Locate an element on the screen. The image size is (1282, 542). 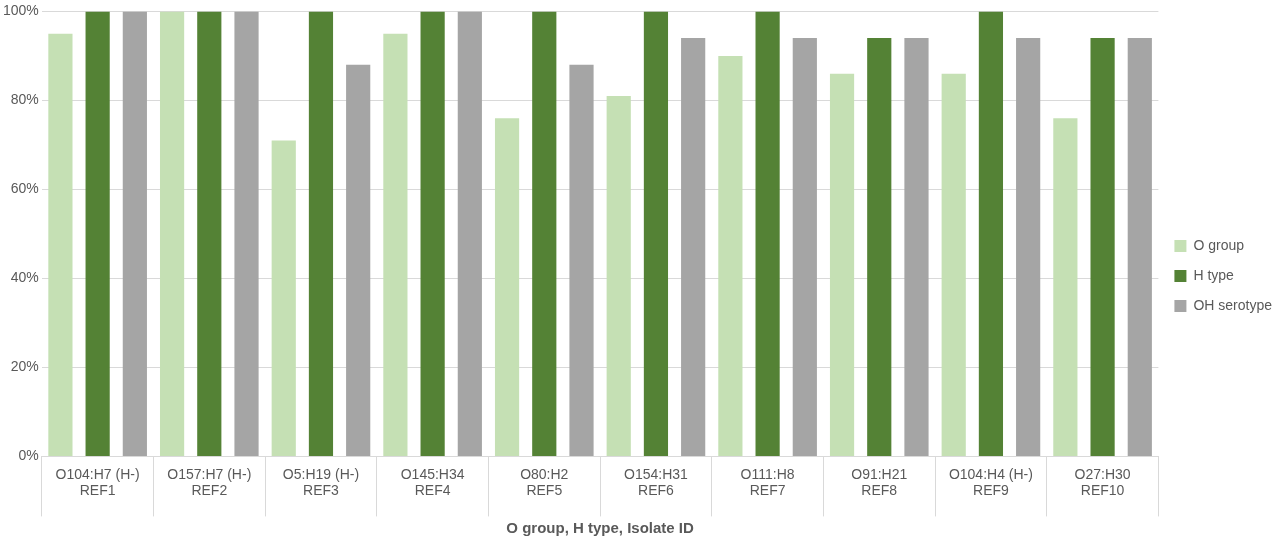
x-tick-label: O157:H7 (H-) REF2 is located at coordinates (209, 482).